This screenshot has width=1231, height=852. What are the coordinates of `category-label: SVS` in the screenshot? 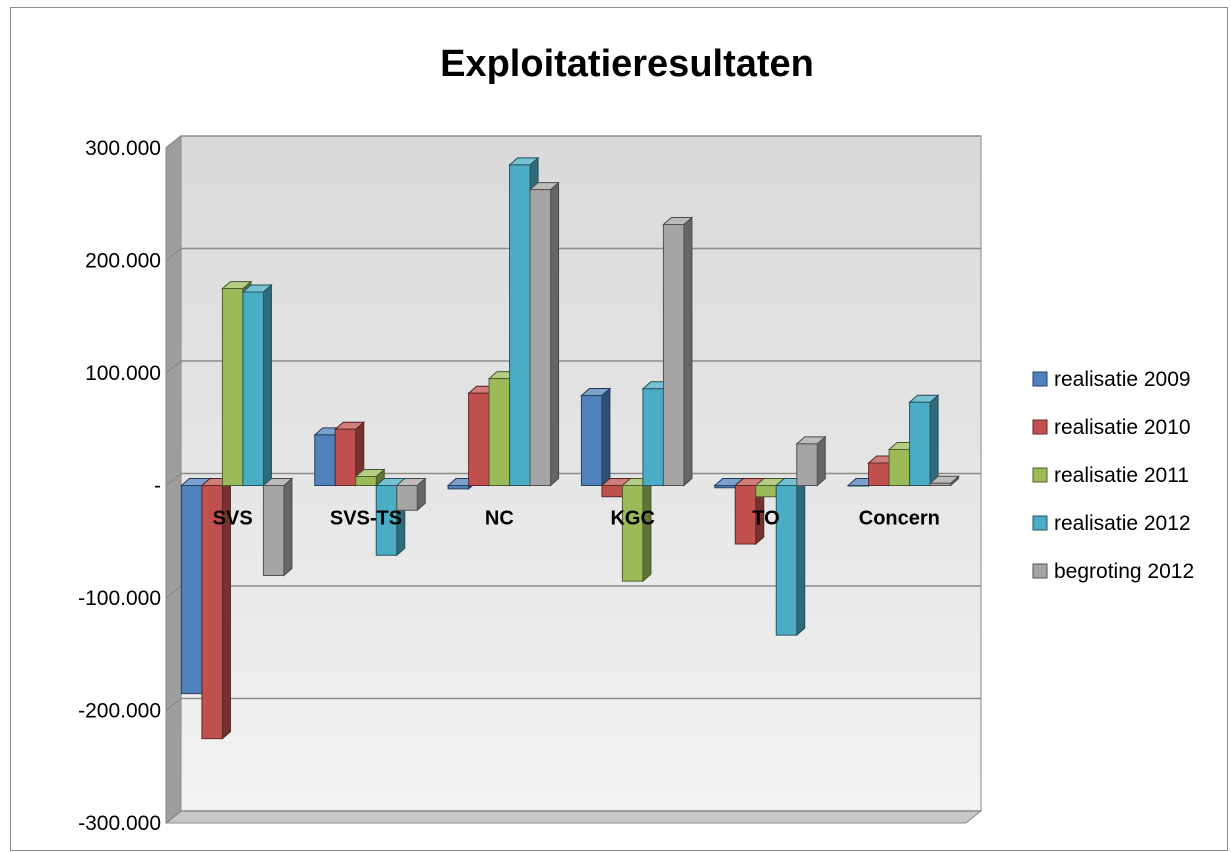 It's located at (233, 519).